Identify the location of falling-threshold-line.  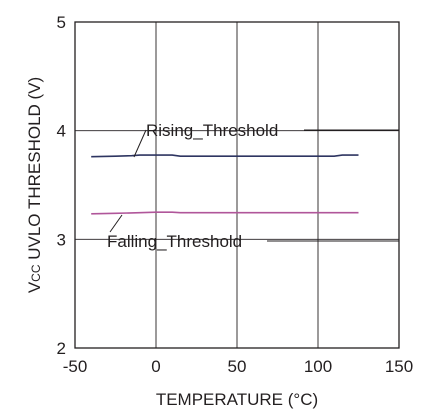
(225, 213).